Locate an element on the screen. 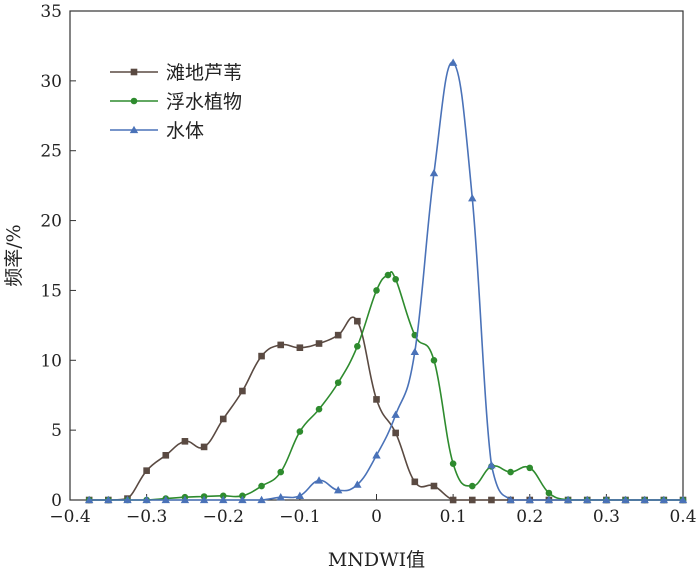 The height and width of the screenshot is (575, 700). legend-label: 浮水植物 is located at coordinates (204, 102).